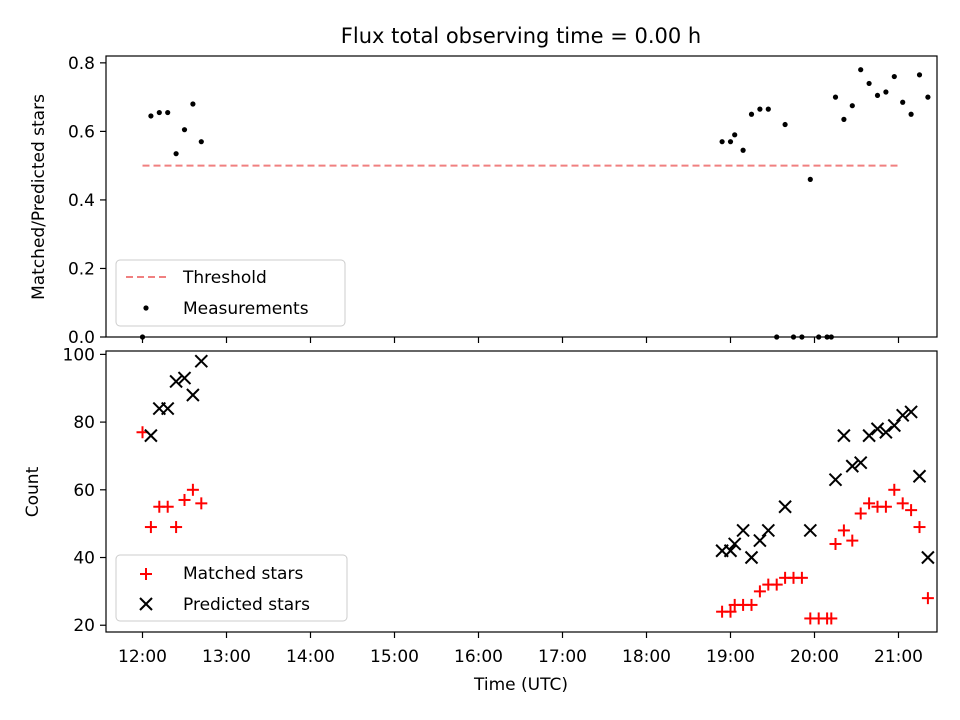 This screenshot has width=960, height=720. I want to click on bottom-y-ticks: 20 40 60 80 100, so click(84, 490).